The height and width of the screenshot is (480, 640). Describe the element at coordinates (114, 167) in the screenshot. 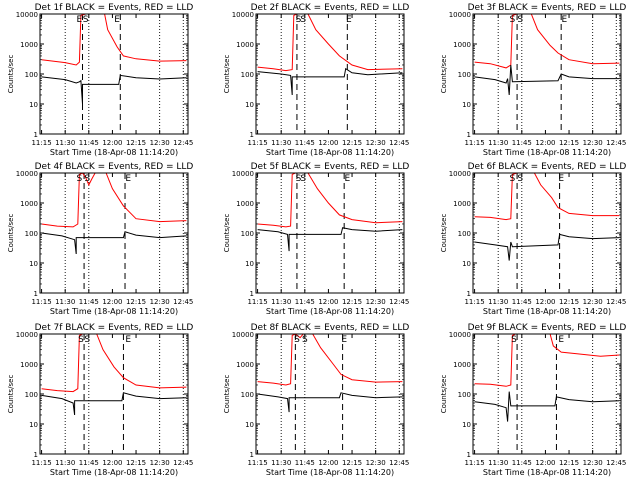

I see `chart-title: Det 4f BLACK = Events, RED = LLD` at that location.